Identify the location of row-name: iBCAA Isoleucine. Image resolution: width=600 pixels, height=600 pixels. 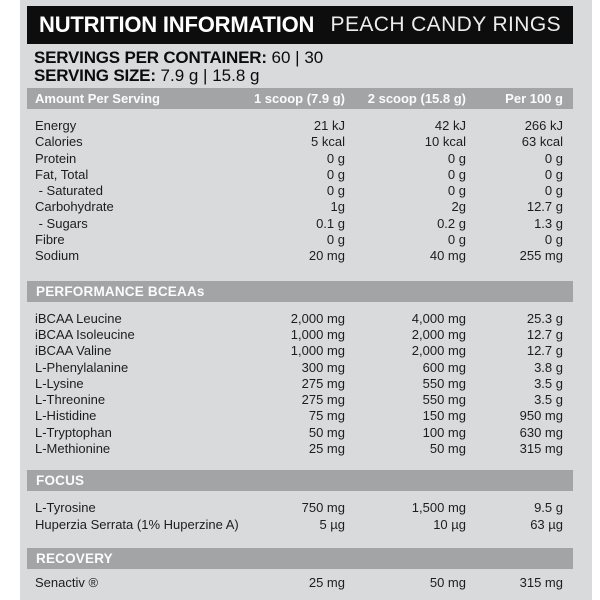
(85, 334).